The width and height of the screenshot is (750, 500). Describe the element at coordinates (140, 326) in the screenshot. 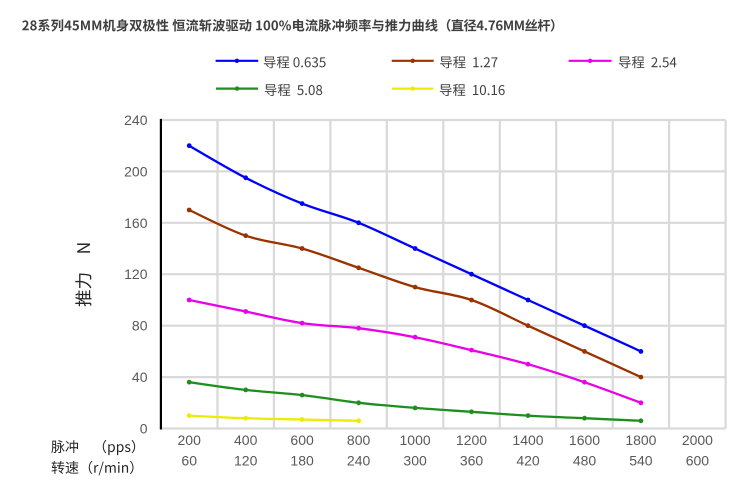

I see `svg-text: 80` at that location.